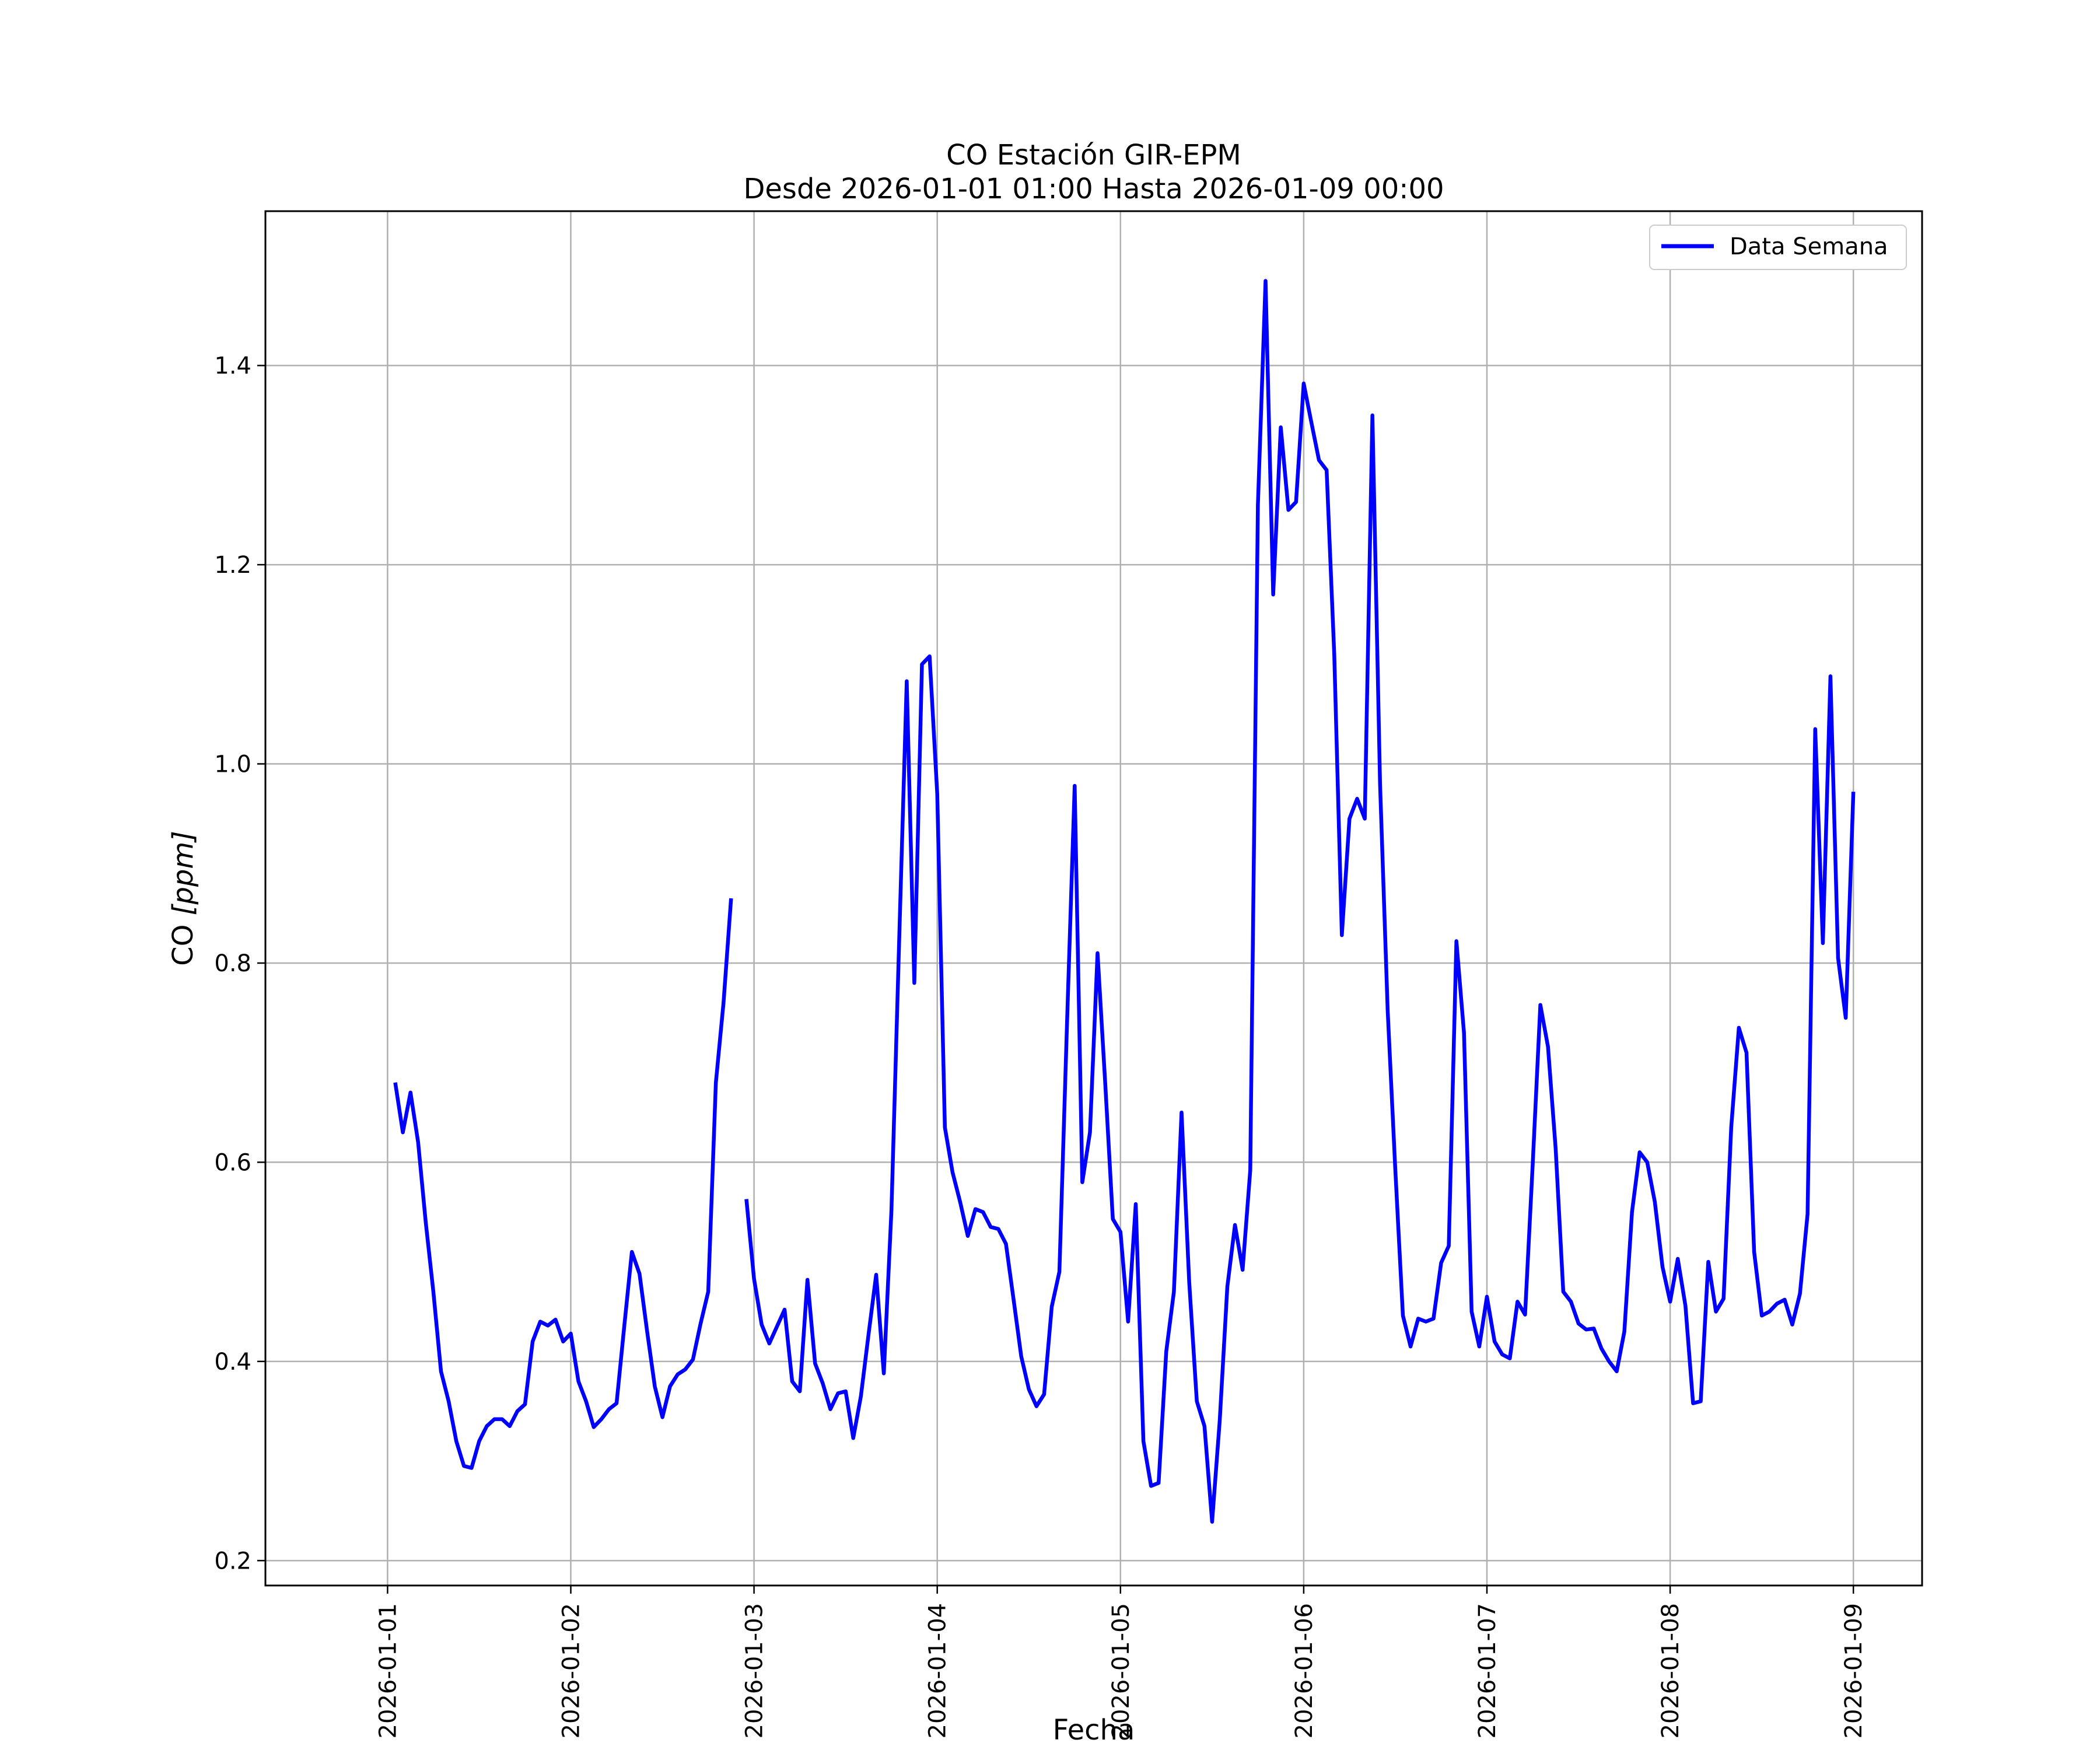 The width and height of the screenshot is (2100, 1750). What do you see at coordinates (232, 565) in the screenshot?
I see `y-tick-label: 1.2` at bounding box center [232, 565].